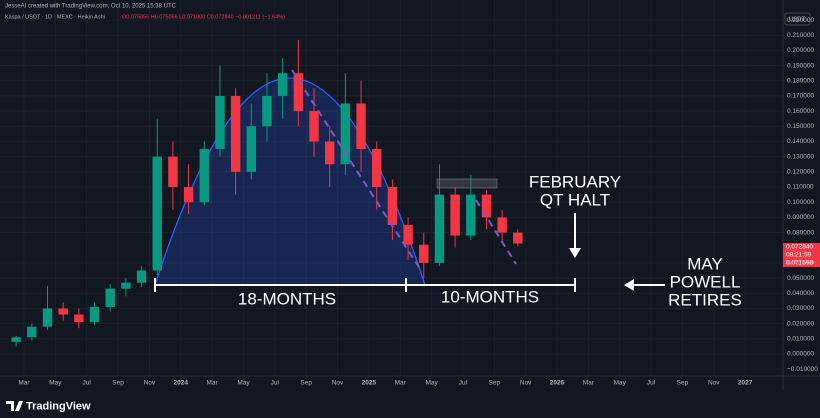  Describe the element at coordinates (181, 383) in the screenshot. I see `x-tick-label: 2024` at that location.